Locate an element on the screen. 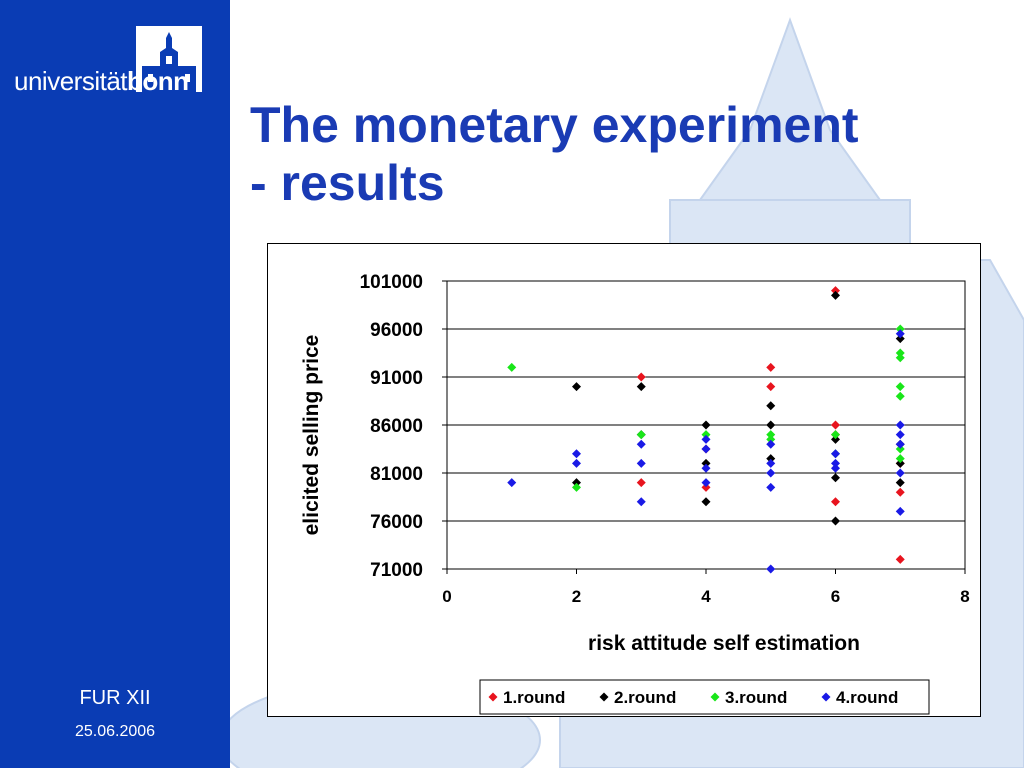  slide-title-line2: - results is located at coordinates (347, 183).